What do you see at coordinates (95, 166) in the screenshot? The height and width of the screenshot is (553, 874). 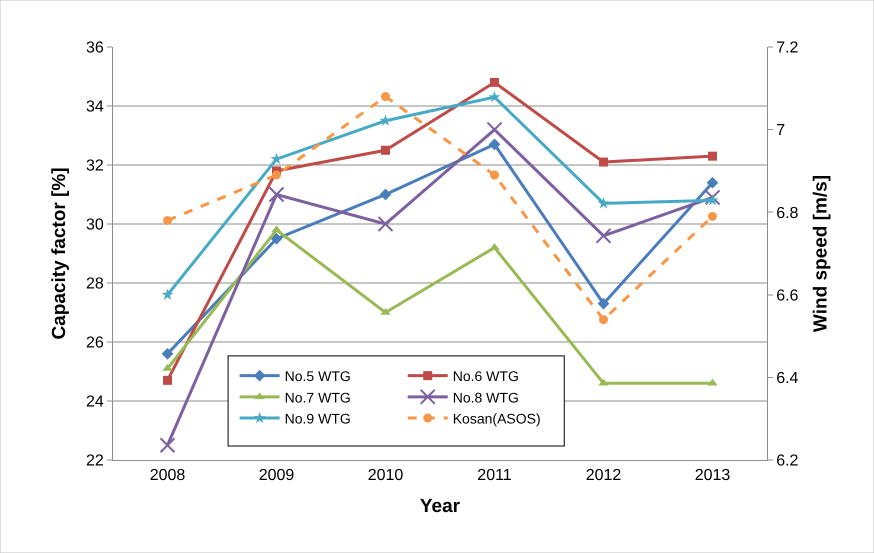 I see `y-tick-label: 32` at bounding box center [95, 166].